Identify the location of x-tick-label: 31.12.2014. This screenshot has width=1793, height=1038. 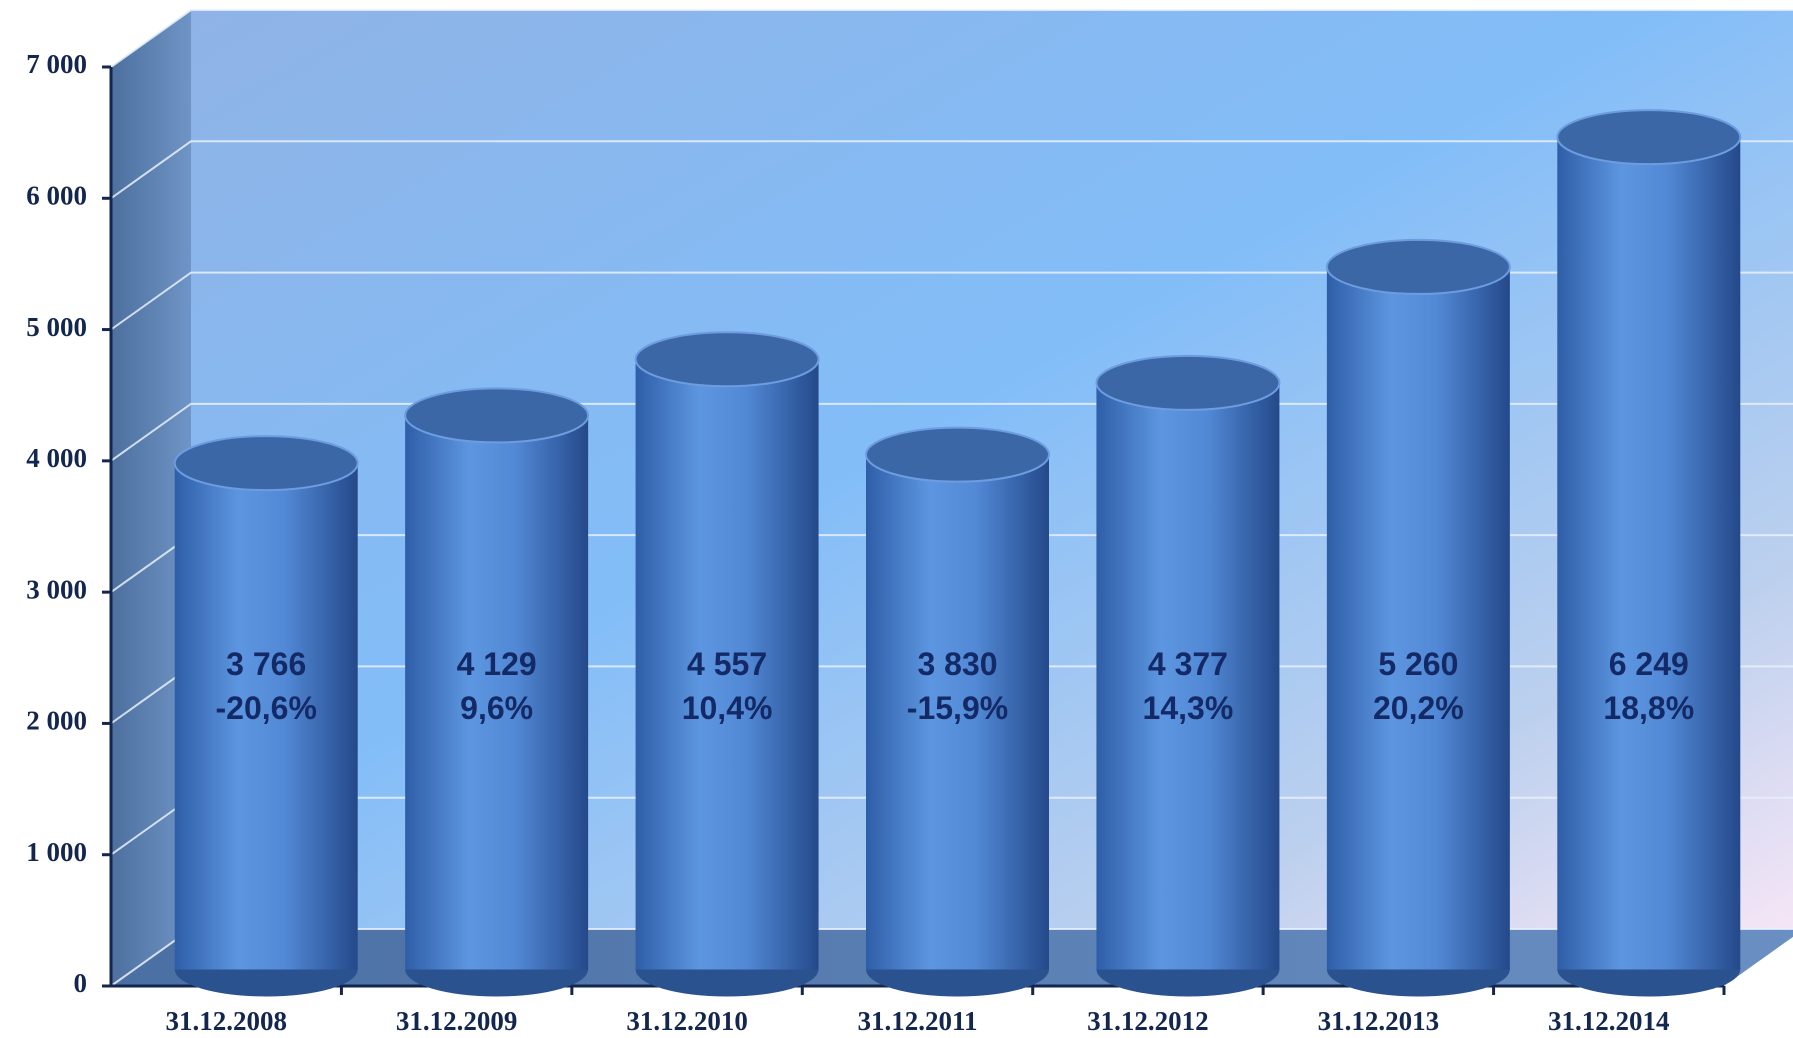
(1609, 1021).